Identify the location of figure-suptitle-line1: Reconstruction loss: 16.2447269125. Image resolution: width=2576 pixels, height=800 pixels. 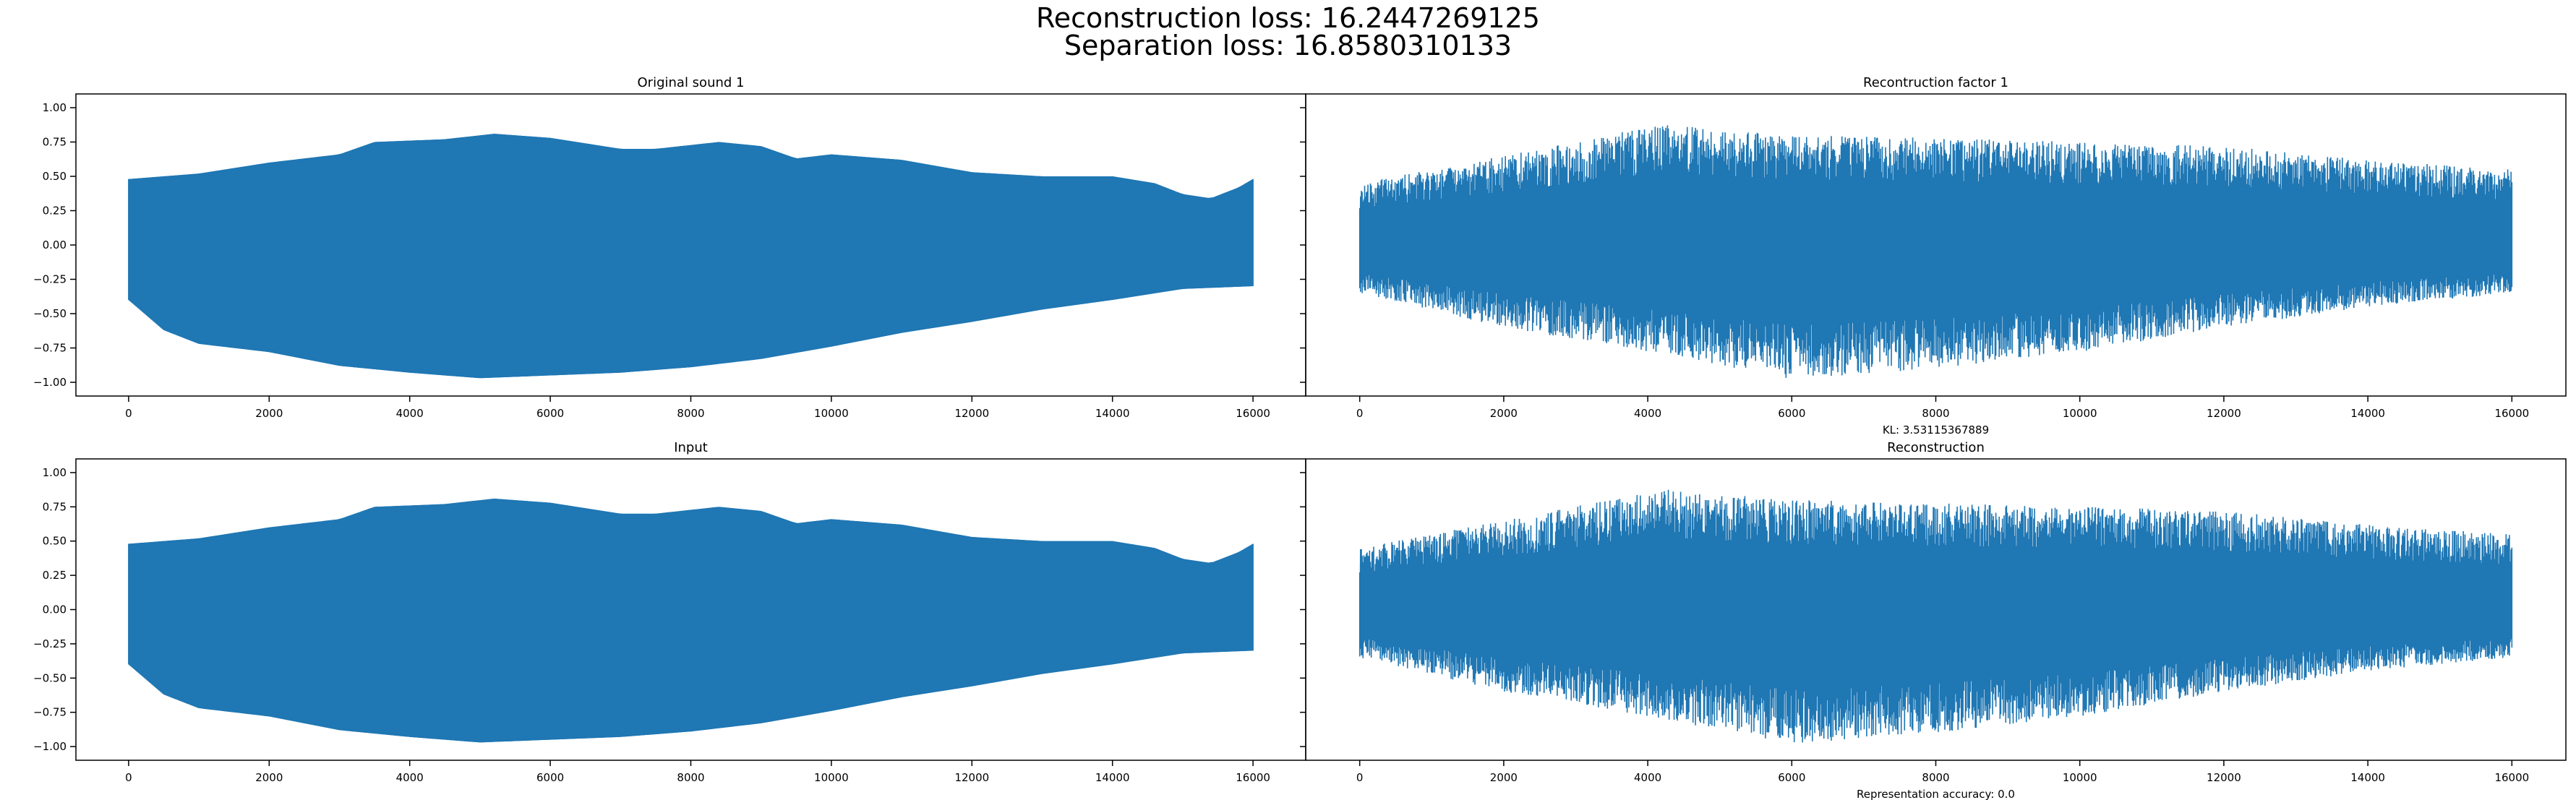
(1288, 18).